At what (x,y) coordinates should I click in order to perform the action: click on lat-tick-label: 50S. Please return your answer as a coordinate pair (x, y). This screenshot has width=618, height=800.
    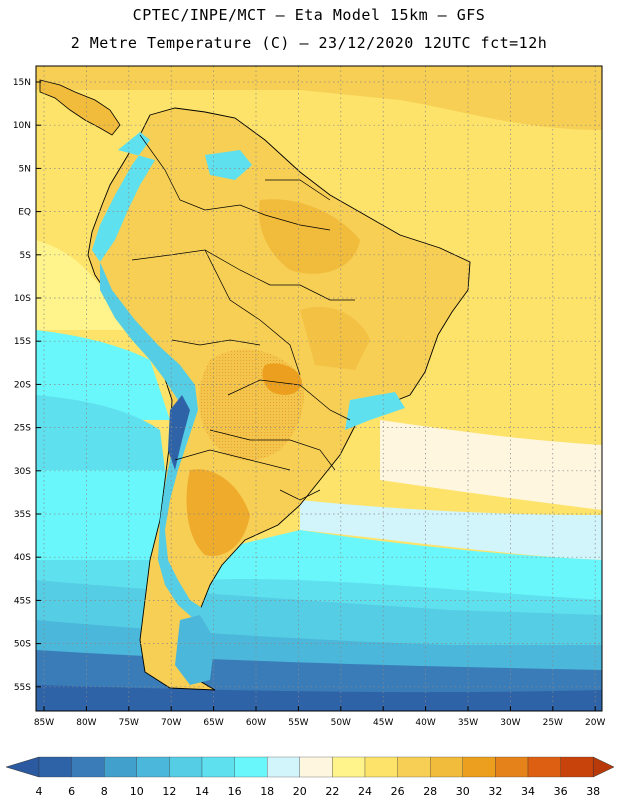
    Looking at the image, I should click on (22, 645).